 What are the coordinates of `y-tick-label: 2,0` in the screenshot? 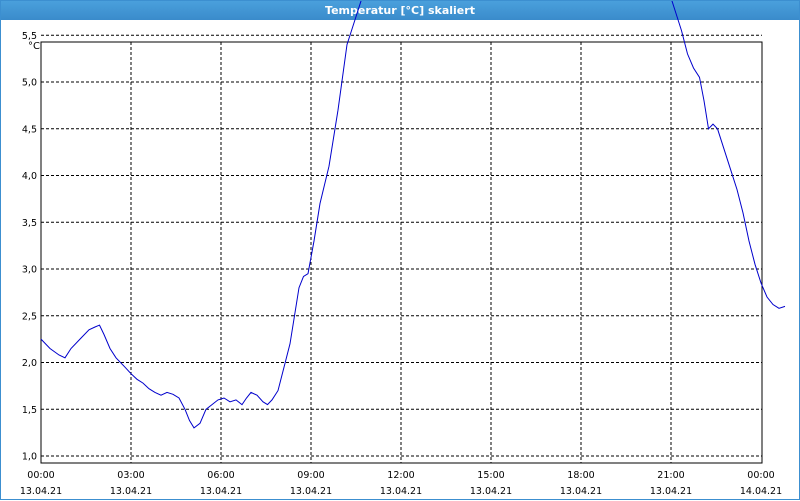 It's located at (29, 363).